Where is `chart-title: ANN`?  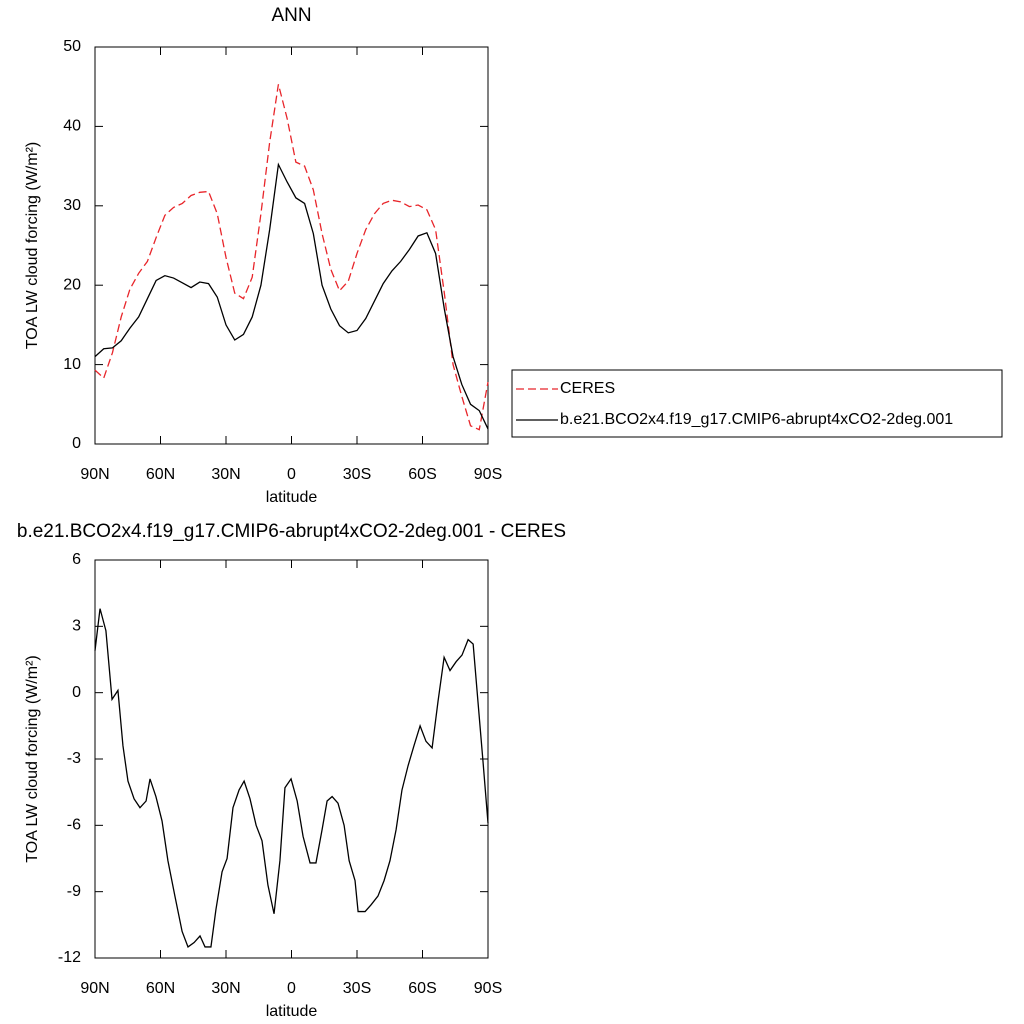
chart-title: ANN is located at coordinates (291, 15).